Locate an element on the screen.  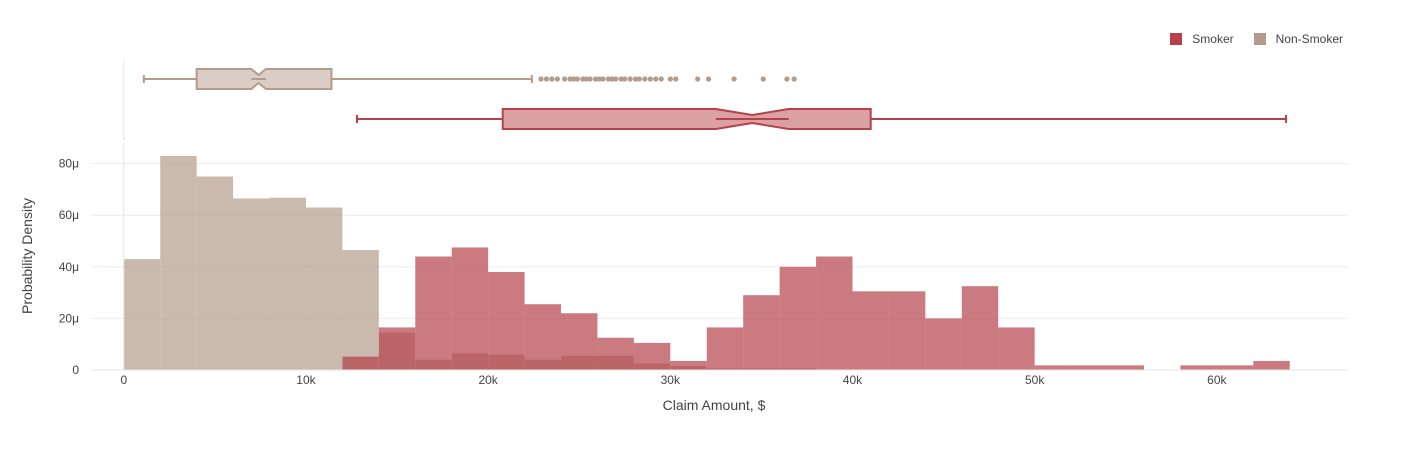
y-axis-title: Probability Density is located at coordinates (27, 256).